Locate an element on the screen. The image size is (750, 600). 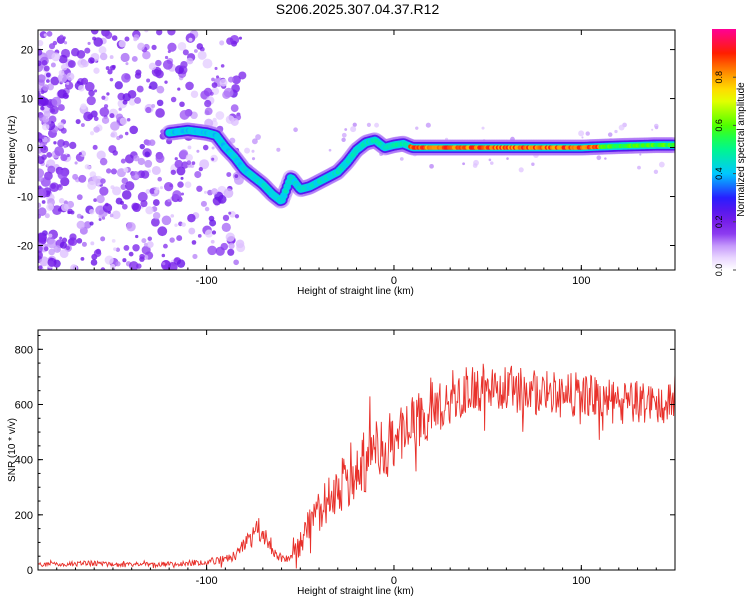
colorbar-tick-label: 0.6 is located at coordinates (719, 125).